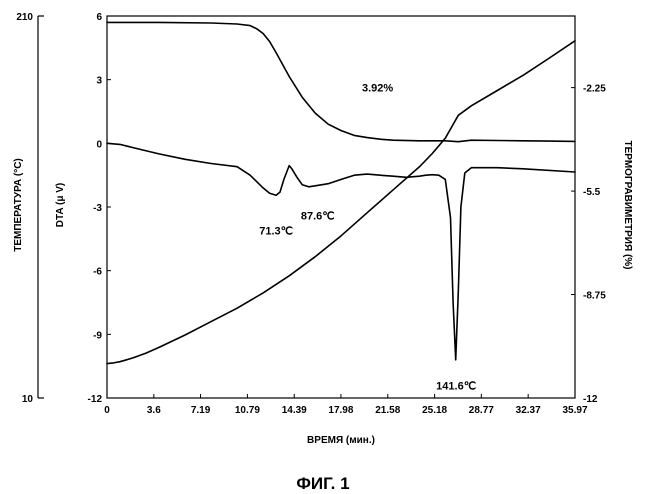 This screenshot has height=494, width=646. What do you see at coordinates (574, 410) in the screenshot?
I see `x-tick-label: 35.97` at bounding box center [574, 410].